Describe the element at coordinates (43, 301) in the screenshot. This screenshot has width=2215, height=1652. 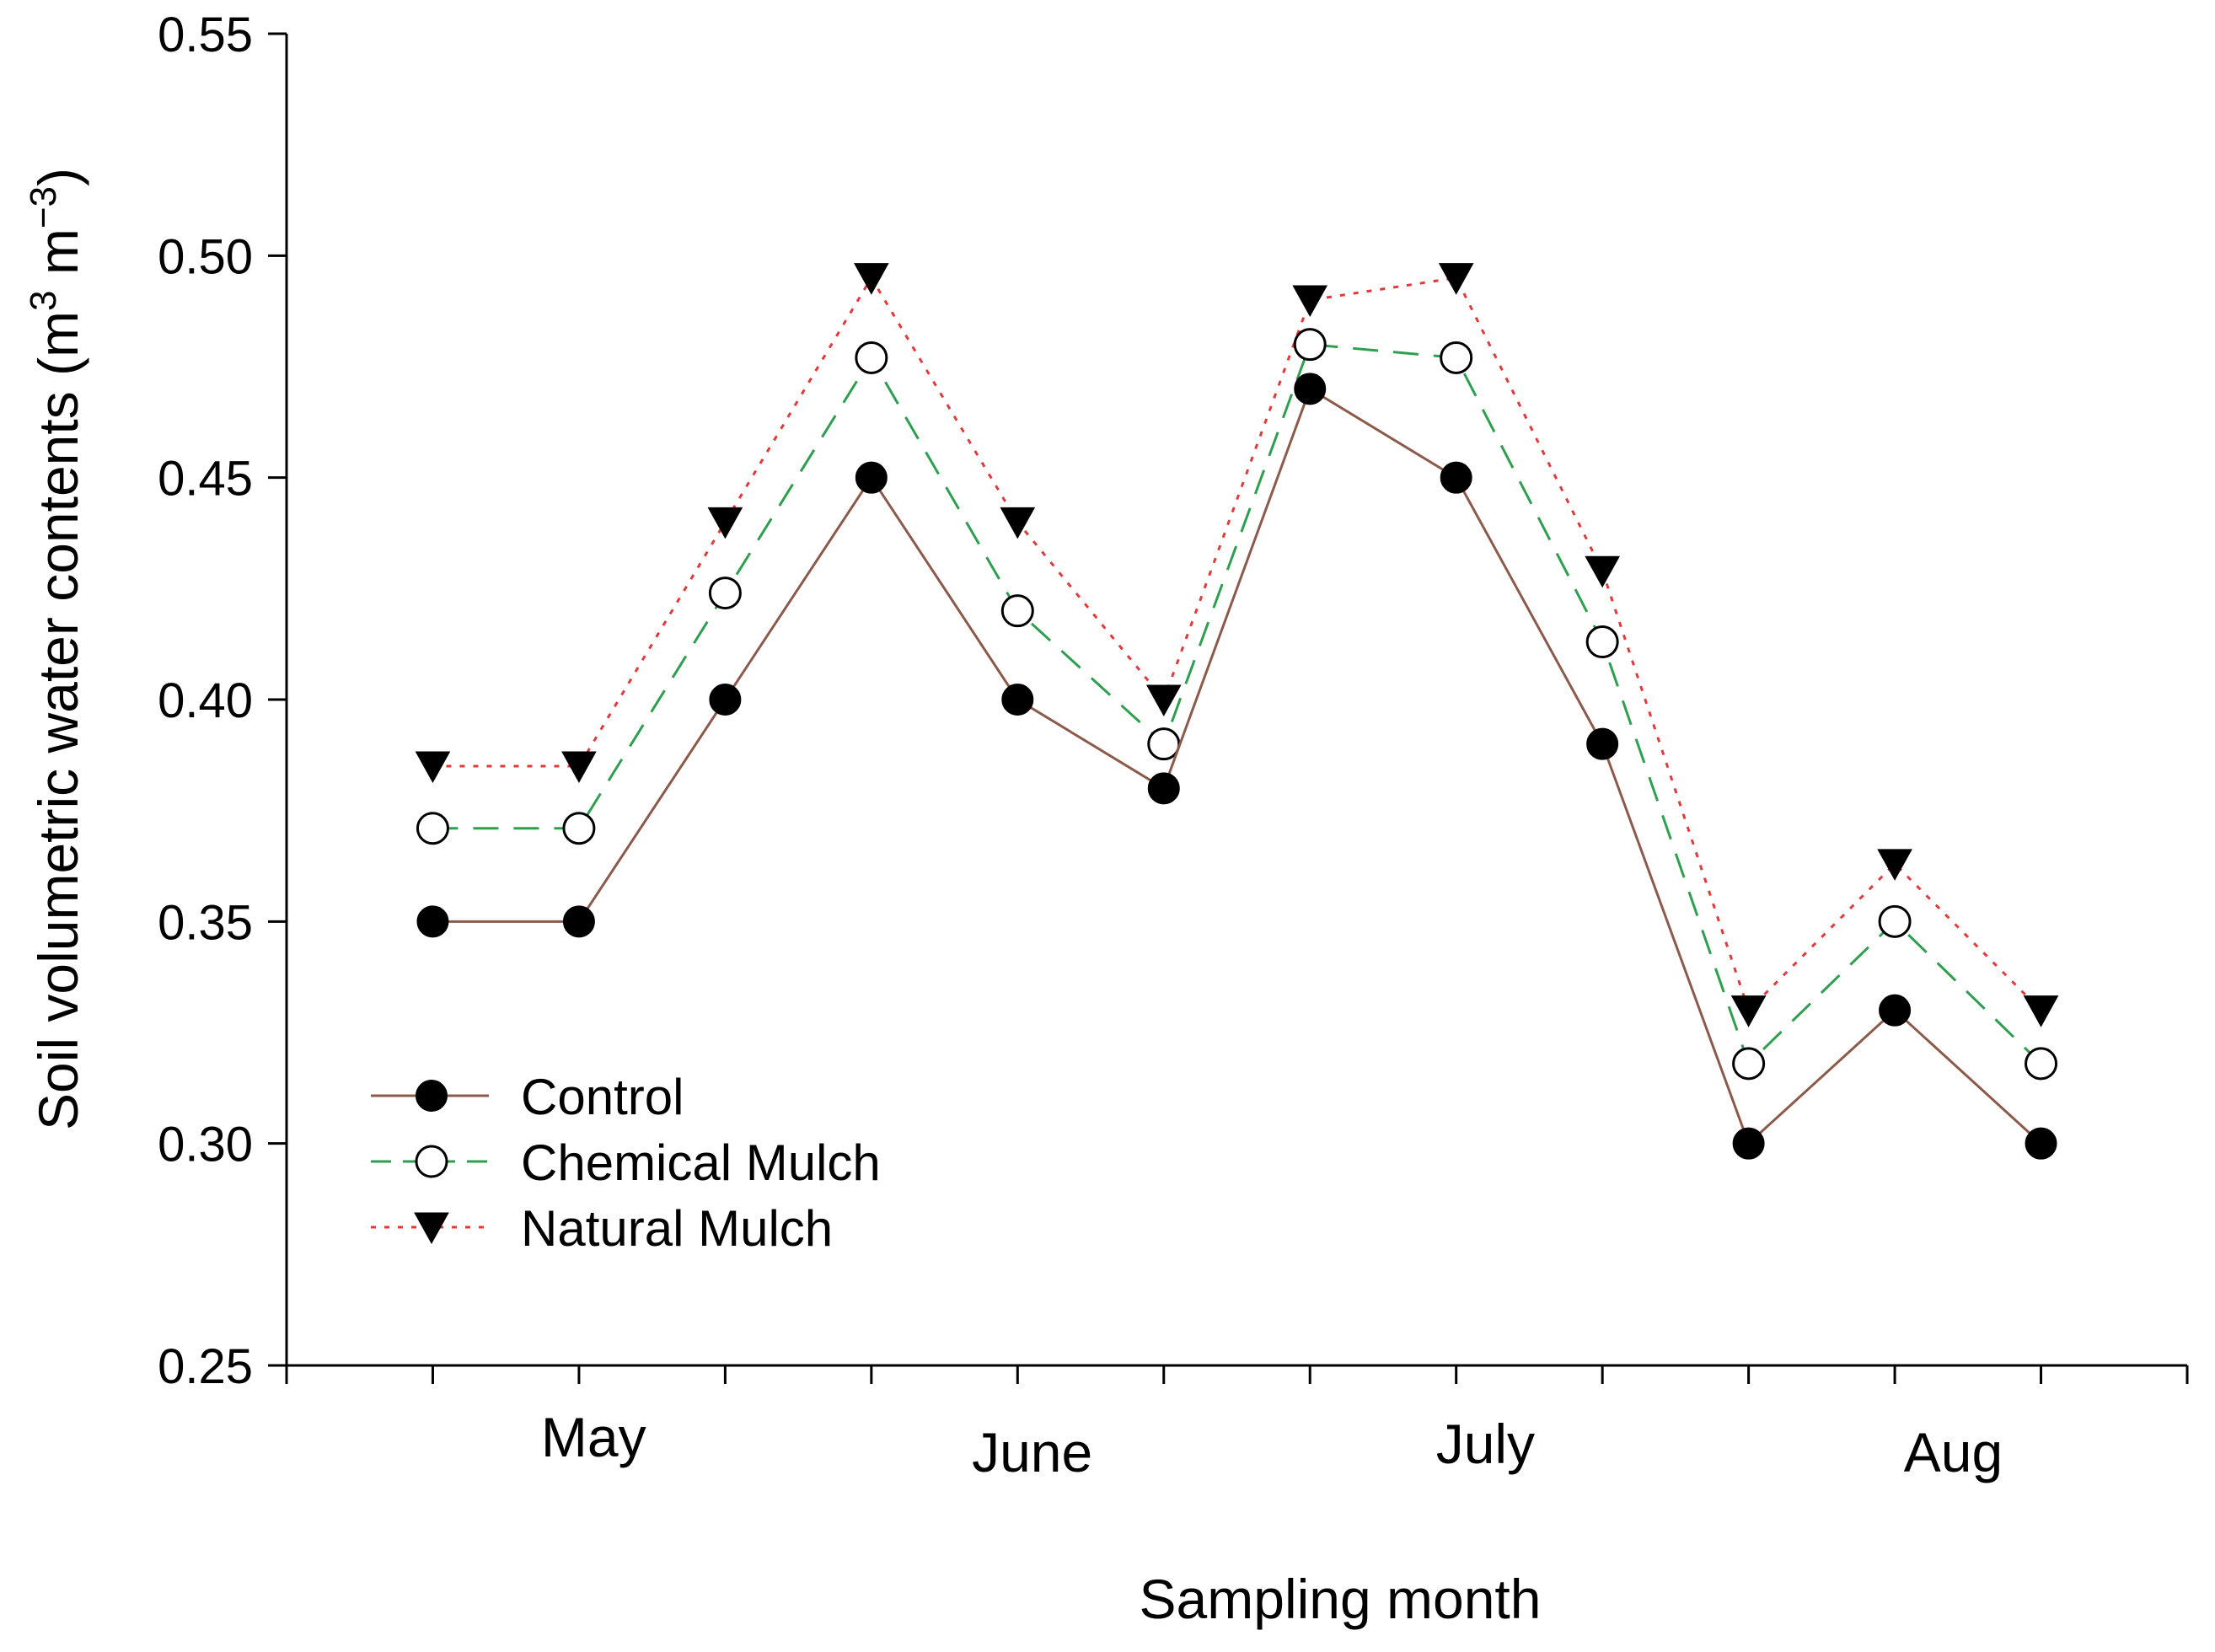
I see `y-axis-label-sup1: 3` at that location.